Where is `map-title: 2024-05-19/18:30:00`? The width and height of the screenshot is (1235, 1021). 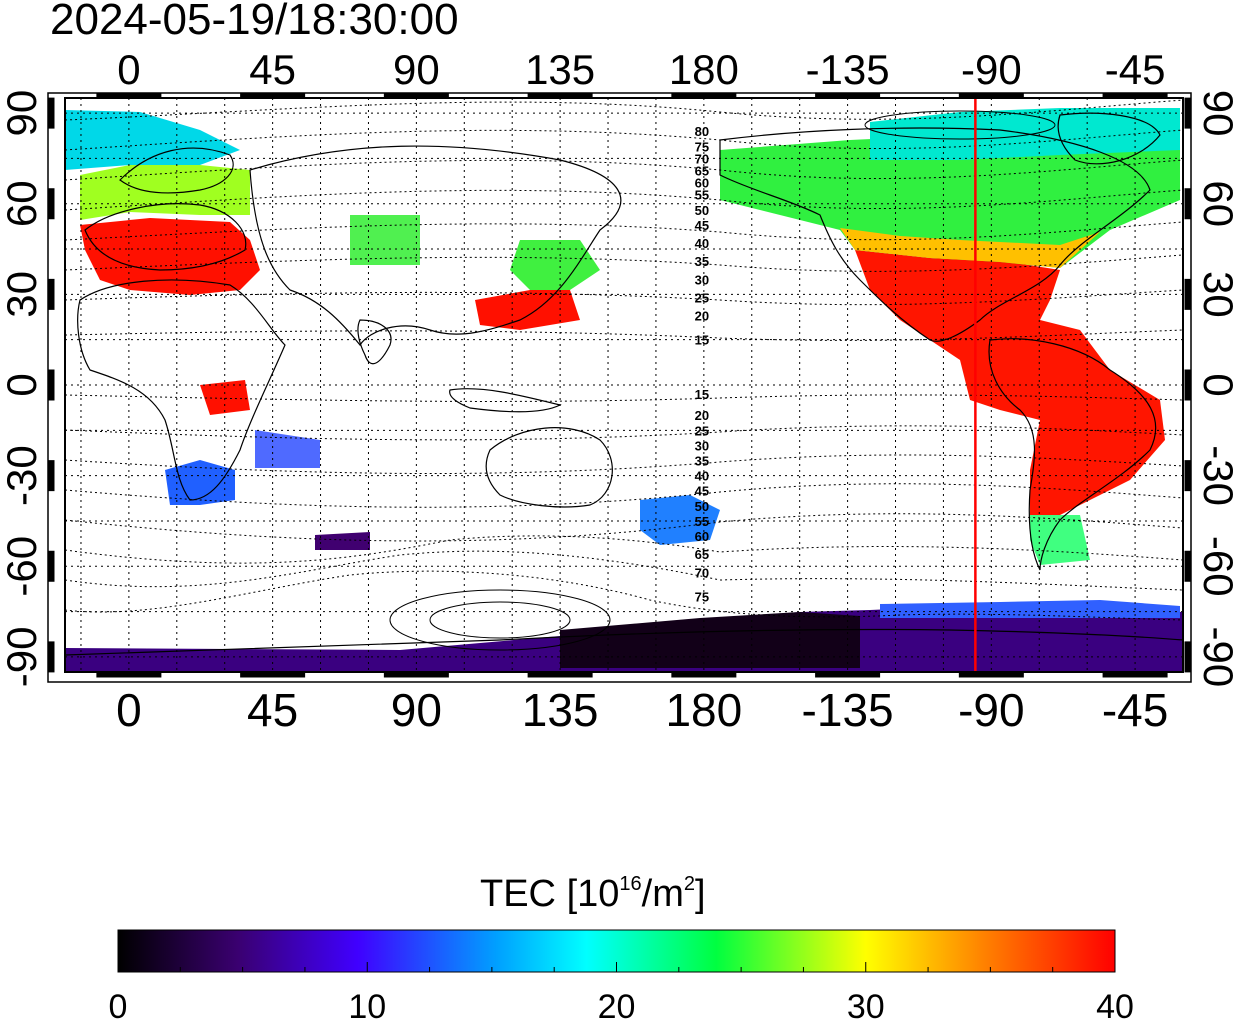
map-title: 2024-05-19/18:30:00 is located at coordinates (254, 22).